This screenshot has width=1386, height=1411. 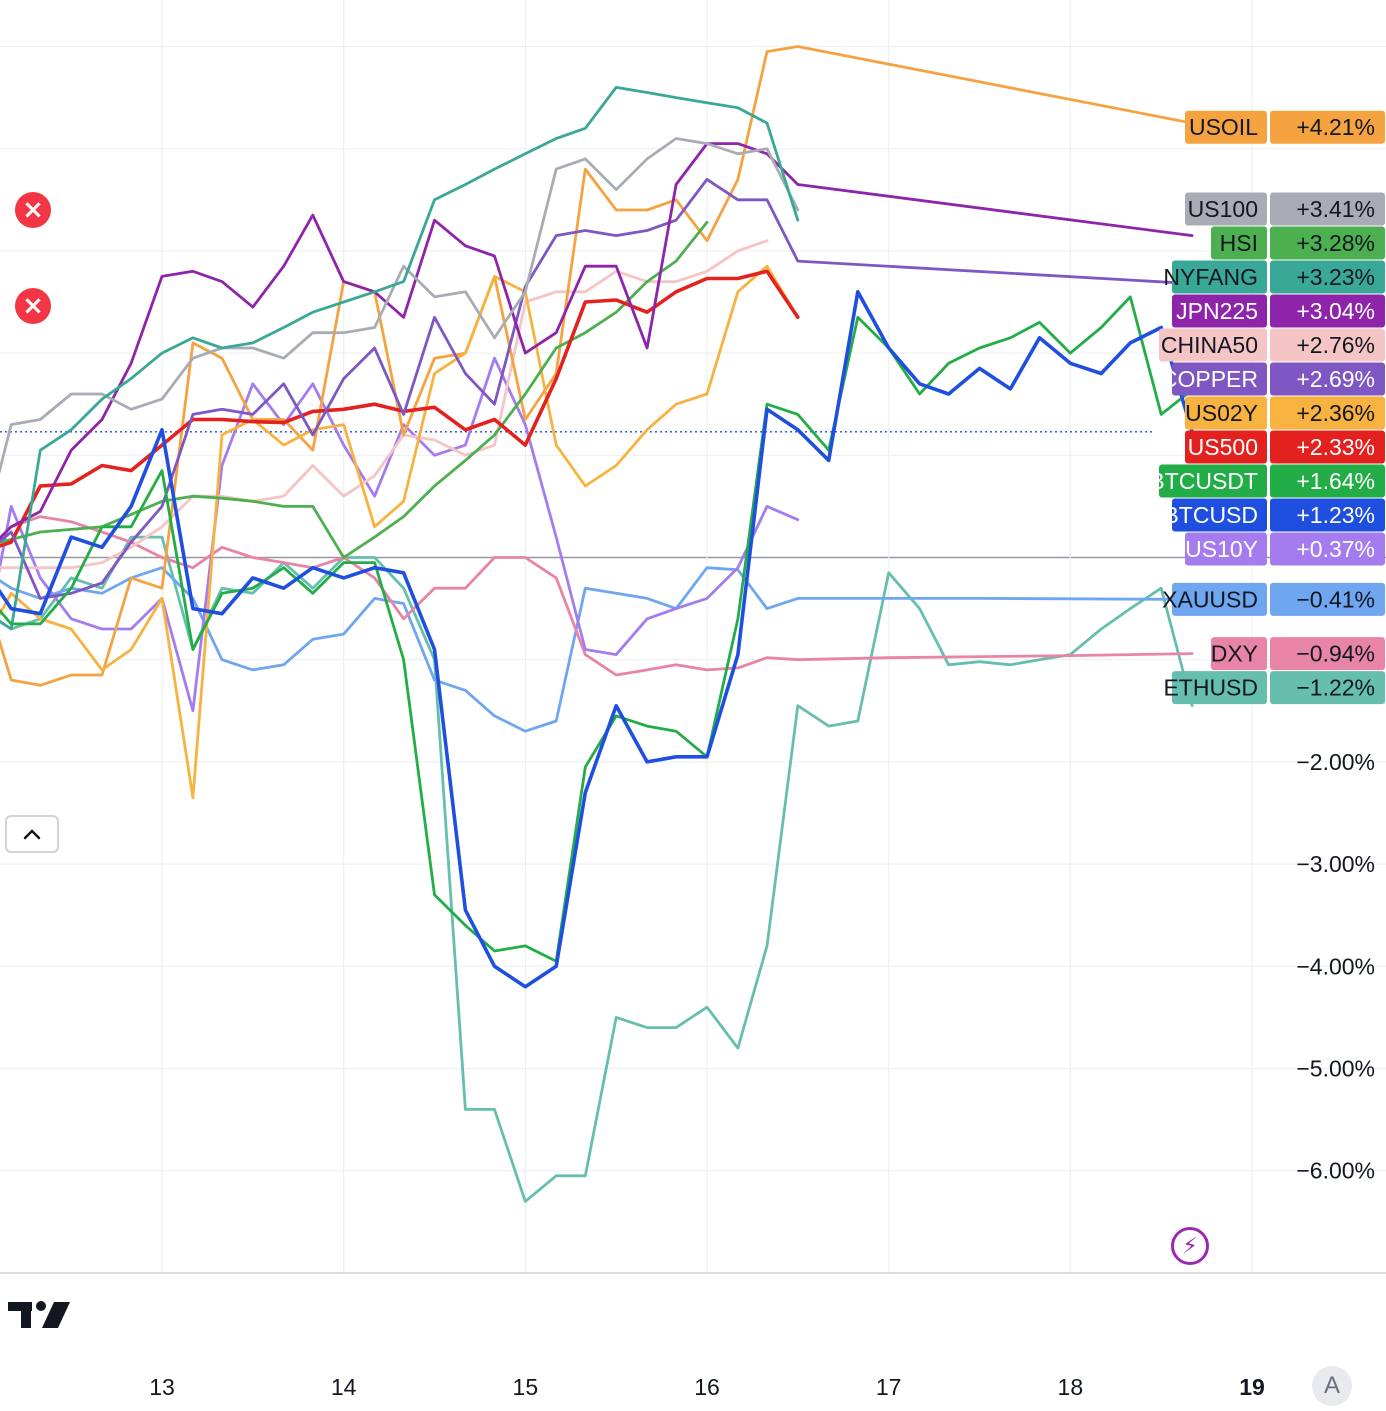 I want to click on badge-us02y: US02Y +2.36%, so click(x=1285, y=413).